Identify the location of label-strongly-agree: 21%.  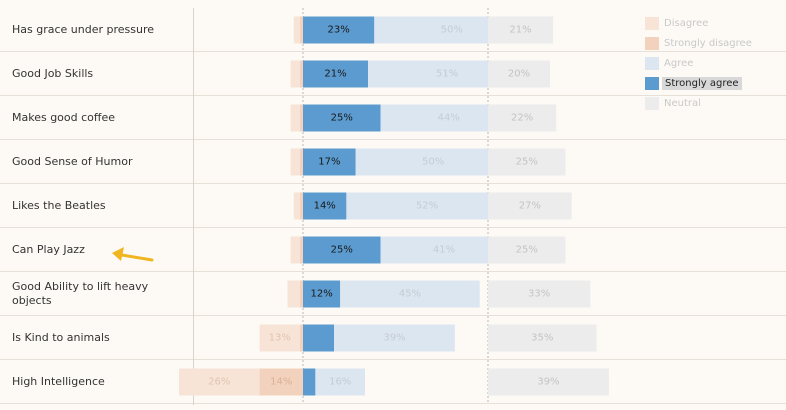
(335, 74).